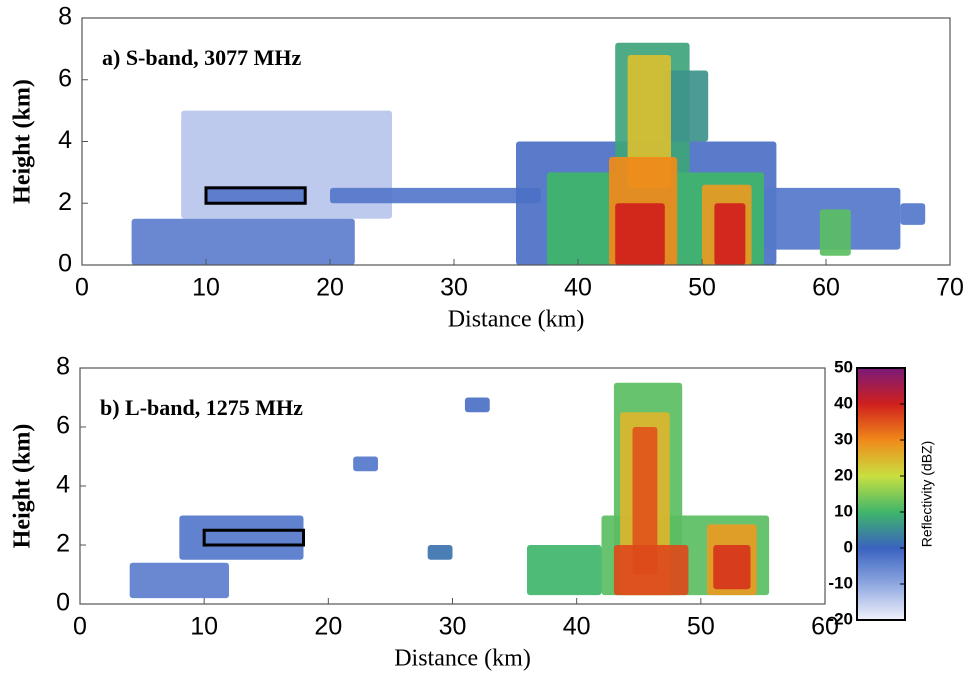  I want to click on colorbar-label: Reflectivity (dBZ), so click(927, 494).